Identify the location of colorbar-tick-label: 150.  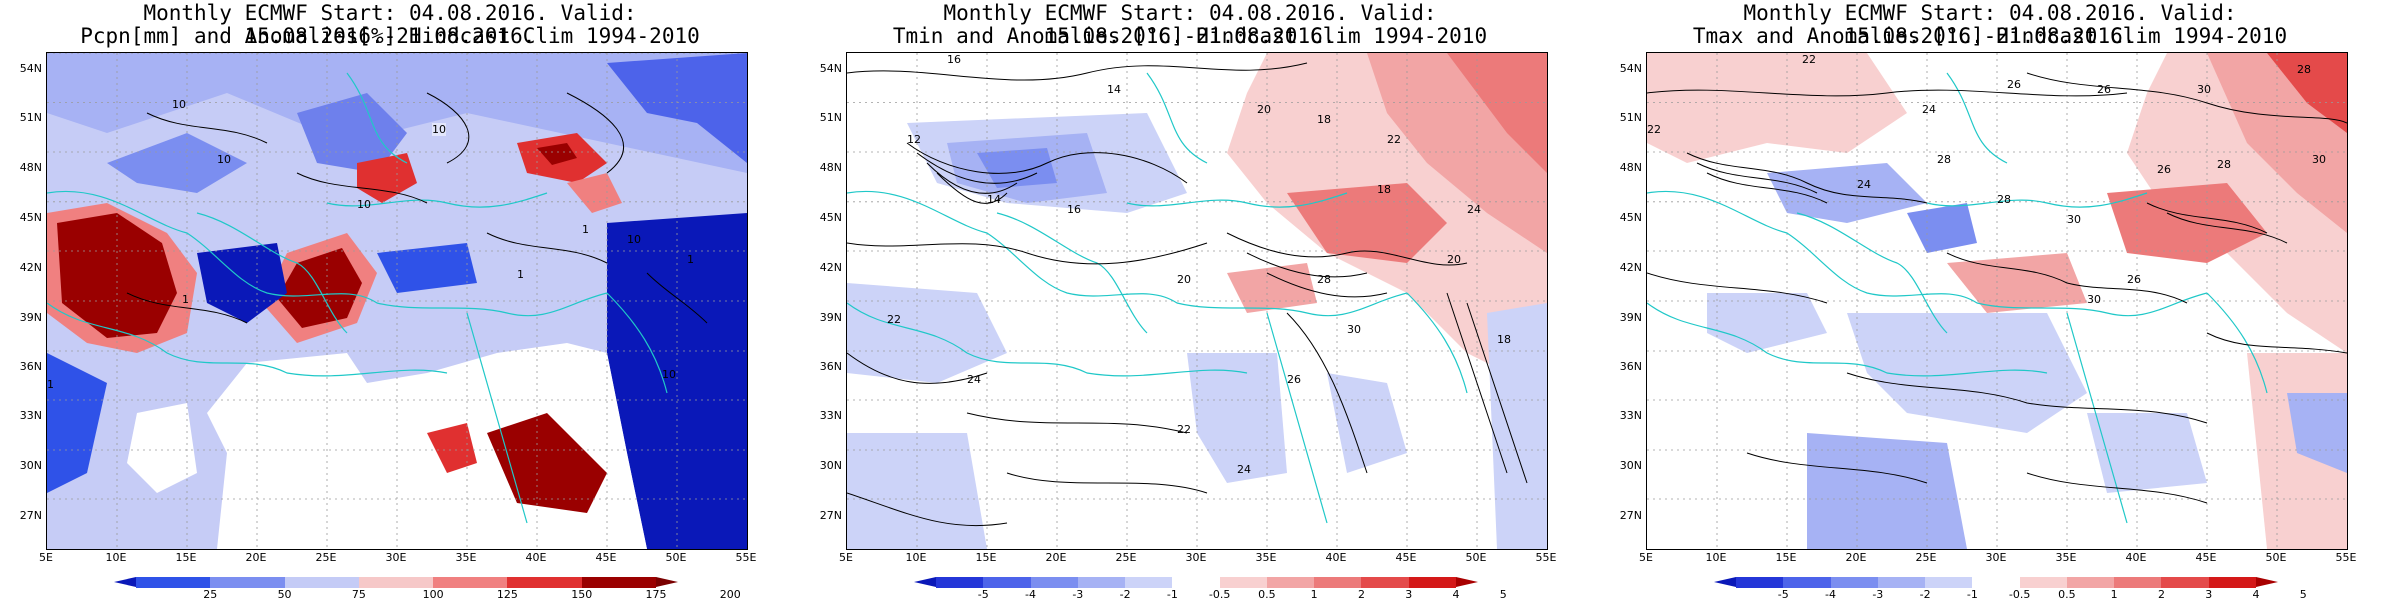
(582, 594).